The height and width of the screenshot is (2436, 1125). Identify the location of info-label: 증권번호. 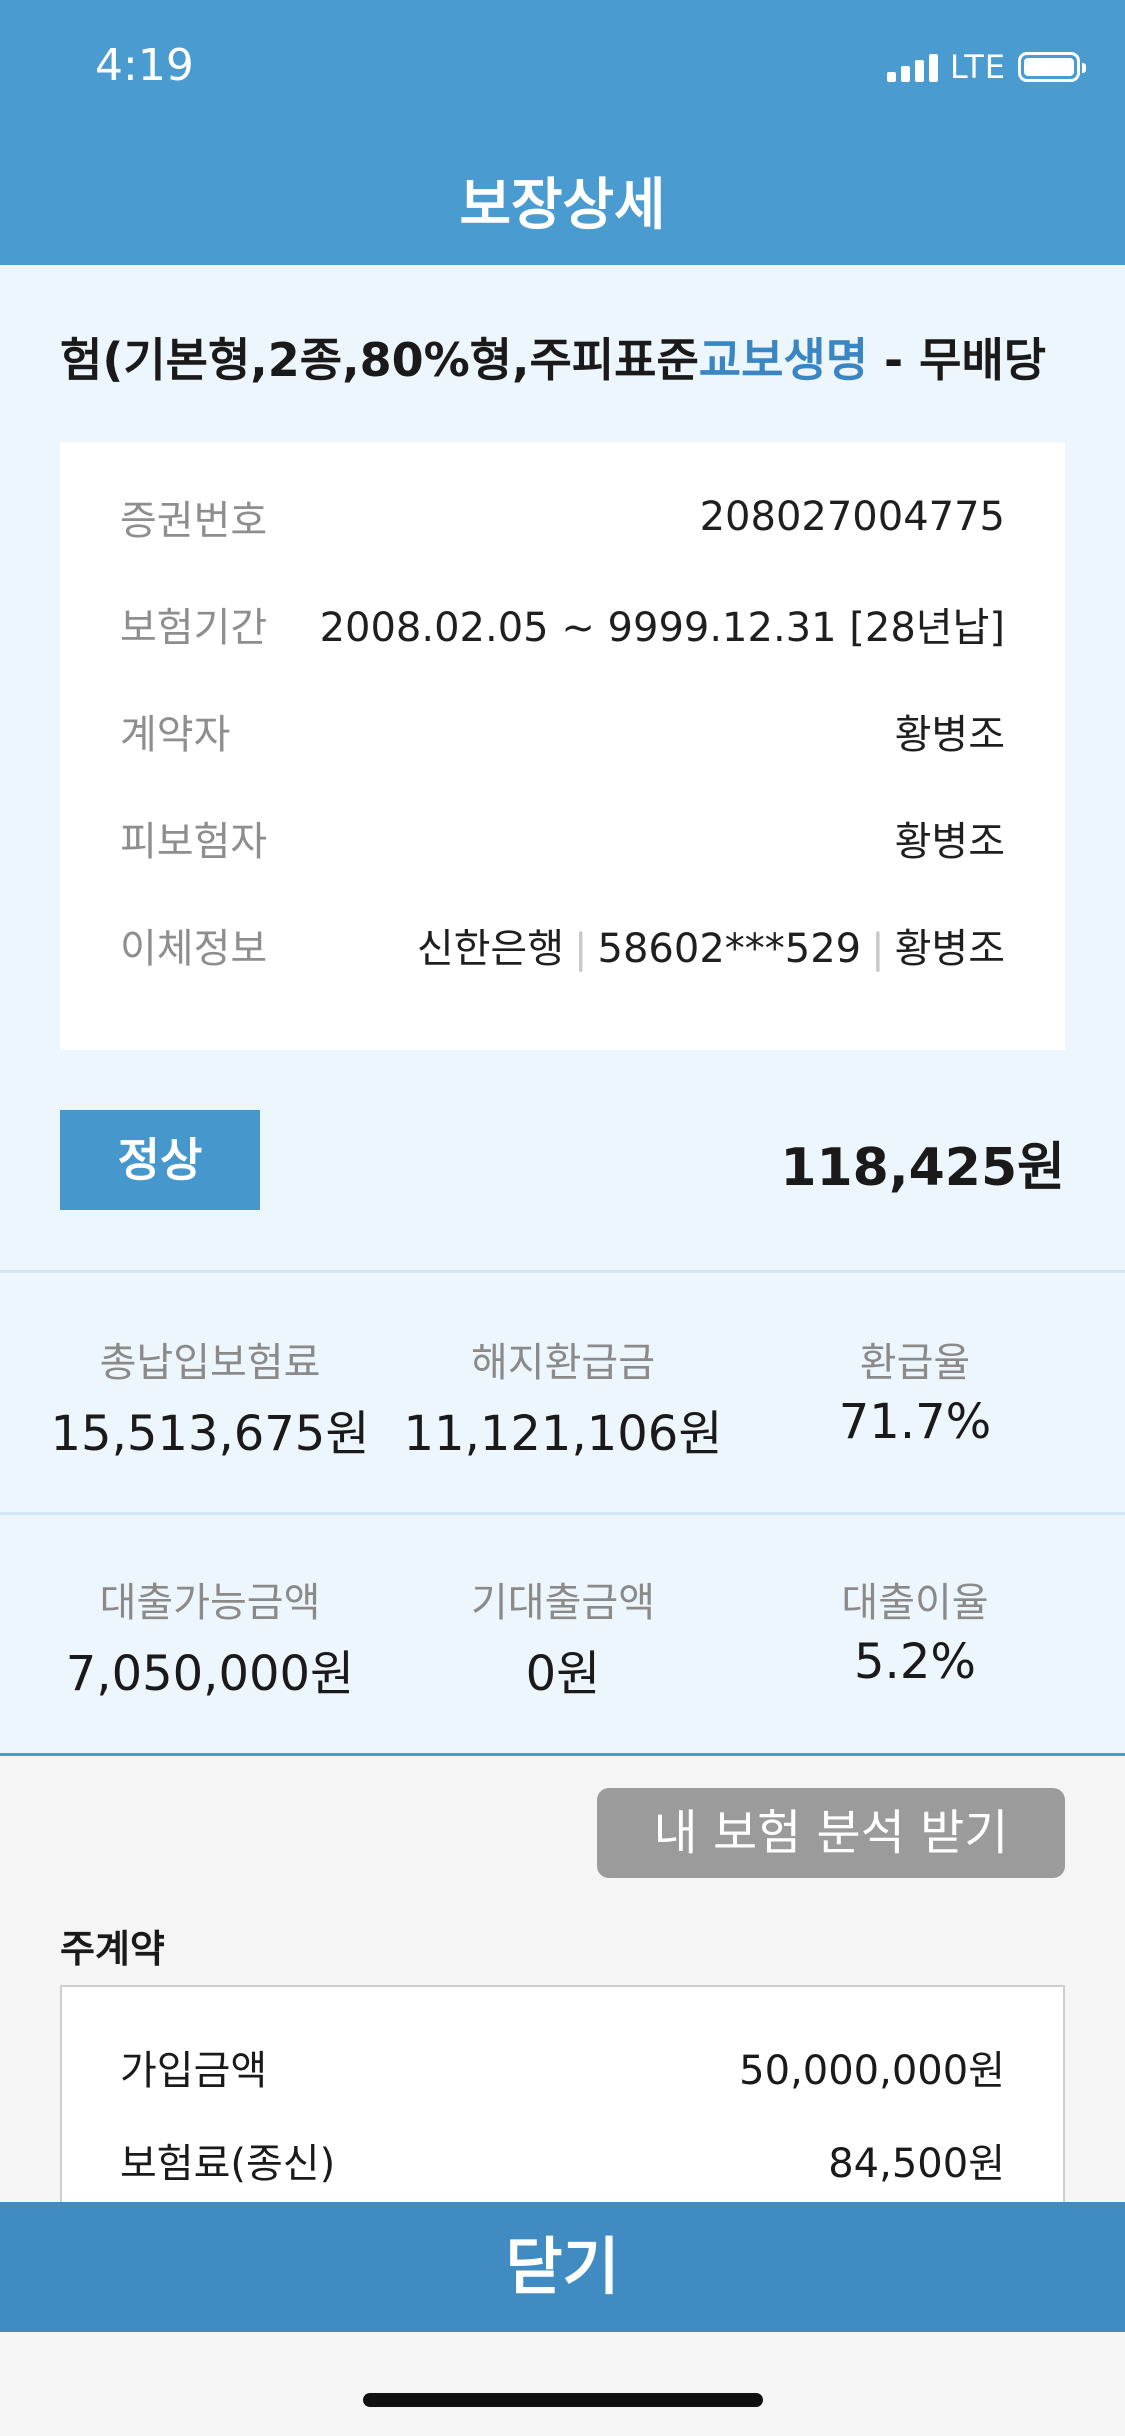
(194, 521).